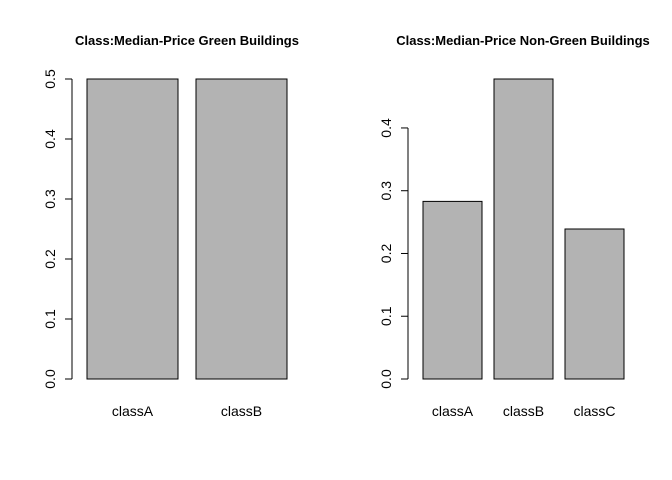  Describe the element at coordinates (50, 79) in the screenshot. I see `y-tick-label: 0.5` at that location.